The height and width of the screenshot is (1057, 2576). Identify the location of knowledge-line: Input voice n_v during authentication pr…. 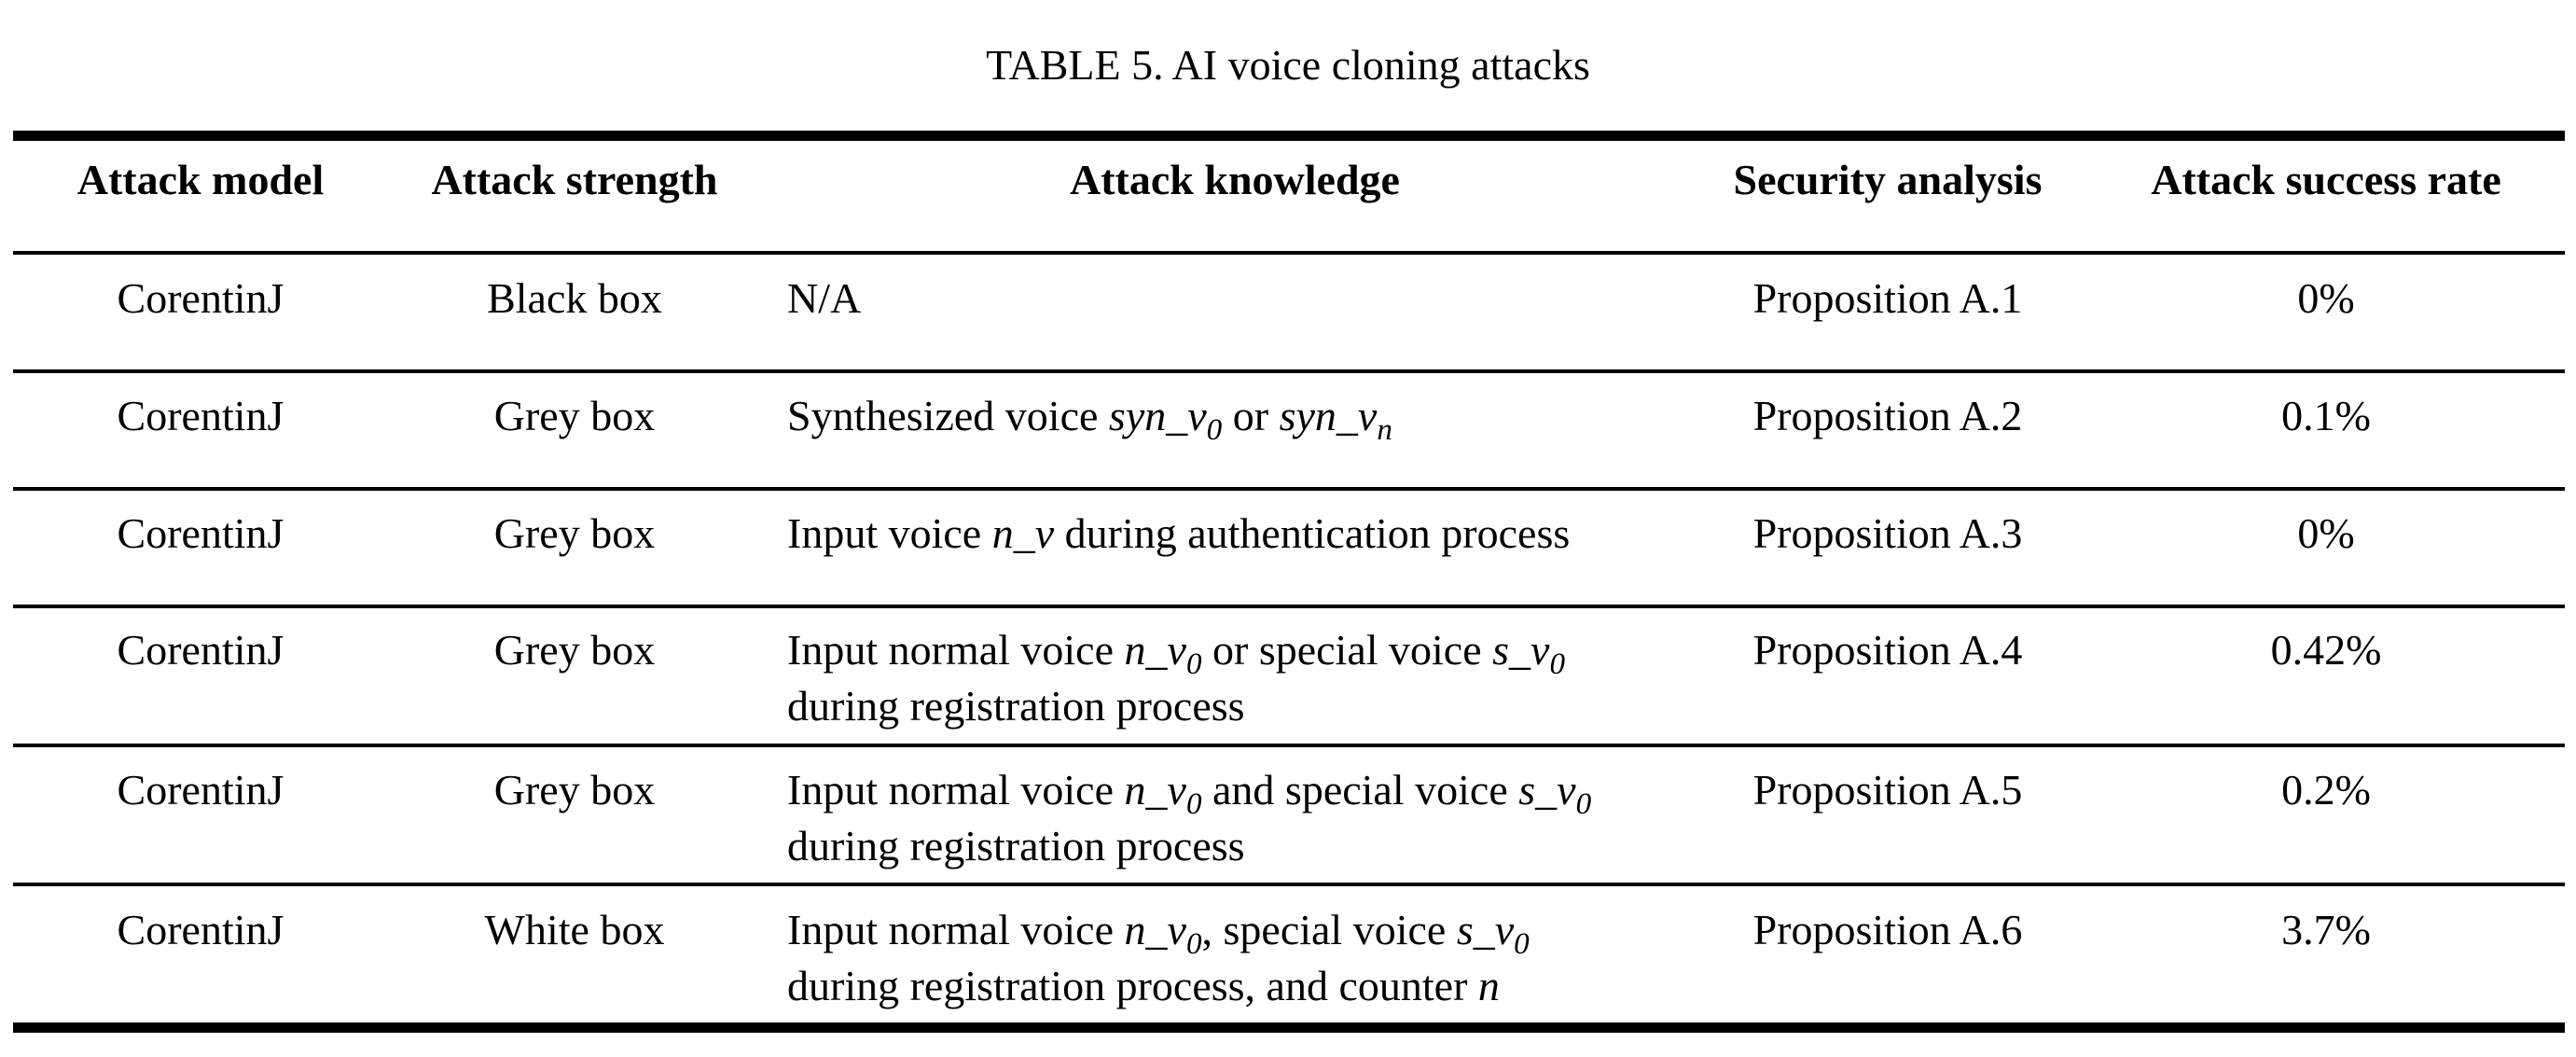
(1179, 533).